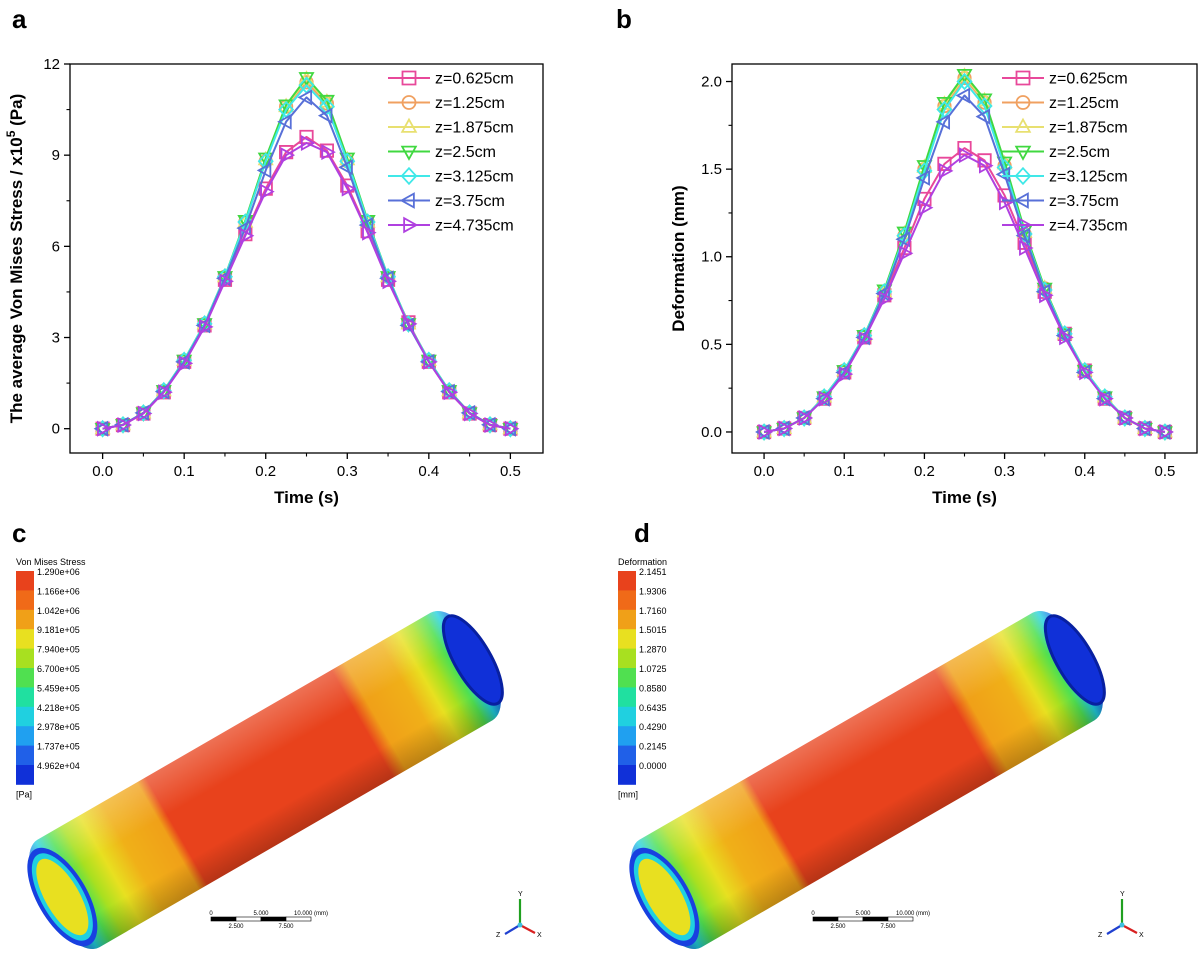 The height and width of the screenshot is (964, 1202). I want to click on y-tick-label: 9, so click(56, 155).